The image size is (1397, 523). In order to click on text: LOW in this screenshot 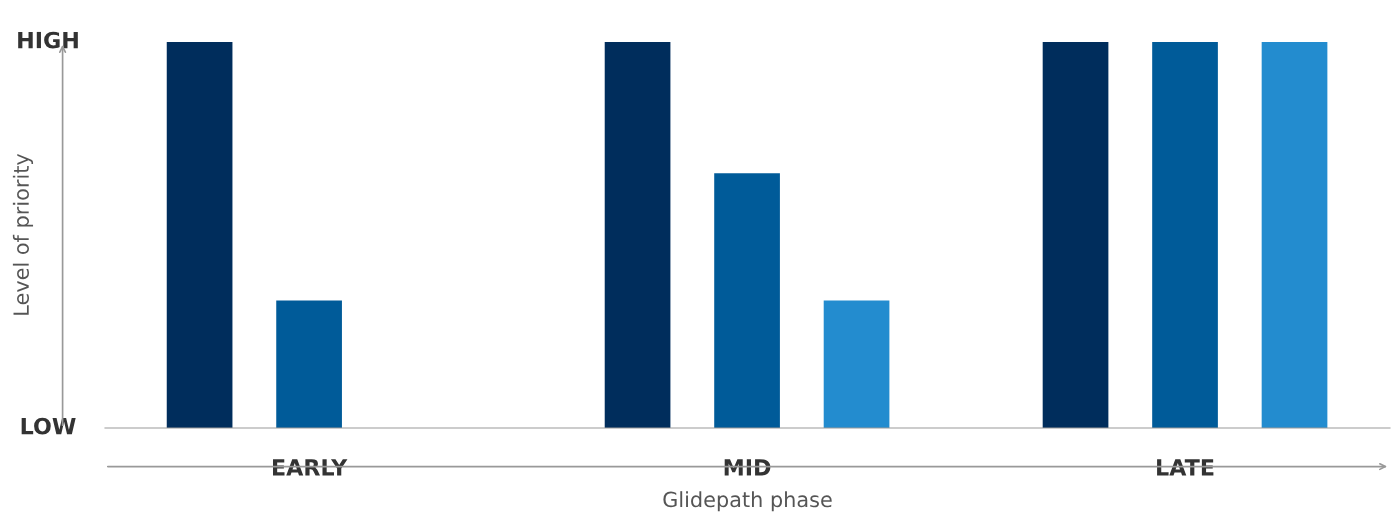, I will do `click(48, 426)`.